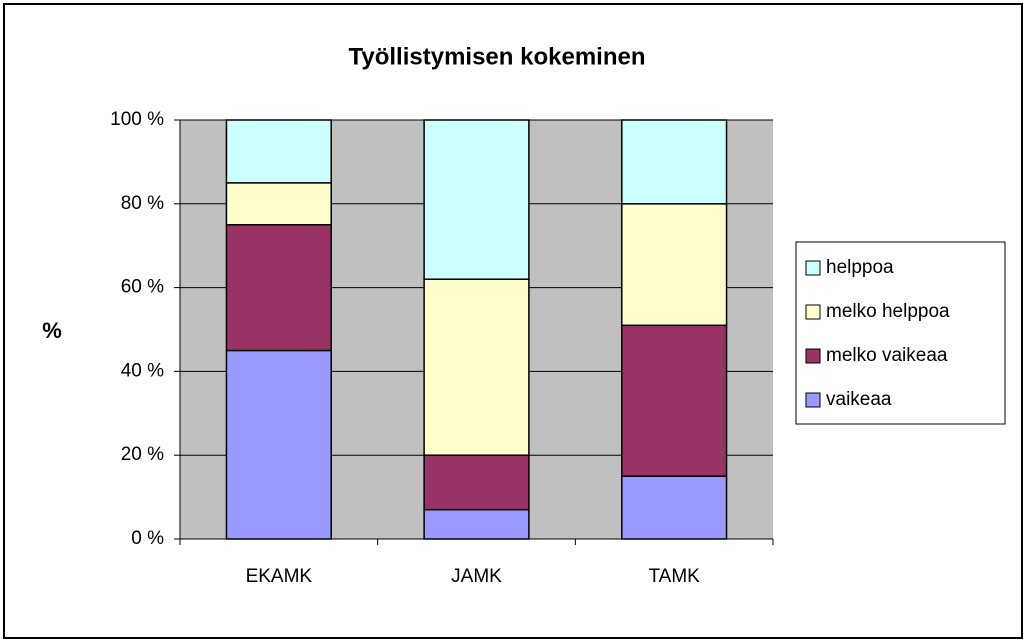 This screenshot has height=642, width=1028. What do you see at coordinates (142, 203) in the screenshot?
I see `y-tick-label: 80 %` at bounding box center [142, 203].